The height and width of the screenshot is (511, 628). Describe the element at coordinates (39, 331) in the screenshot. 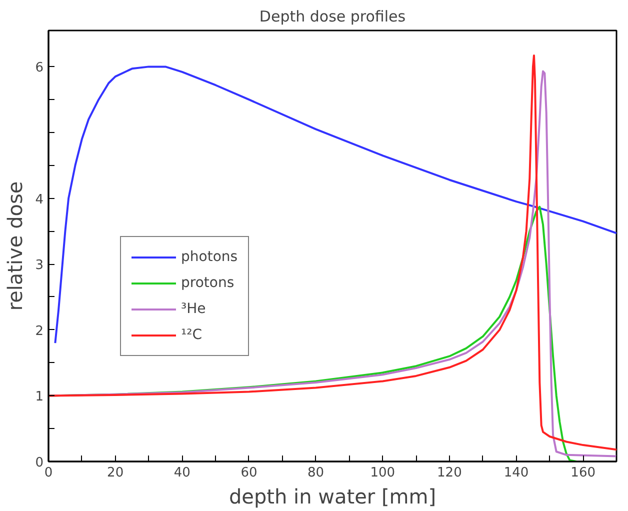

I see `y-tick-label: 2` at that location.